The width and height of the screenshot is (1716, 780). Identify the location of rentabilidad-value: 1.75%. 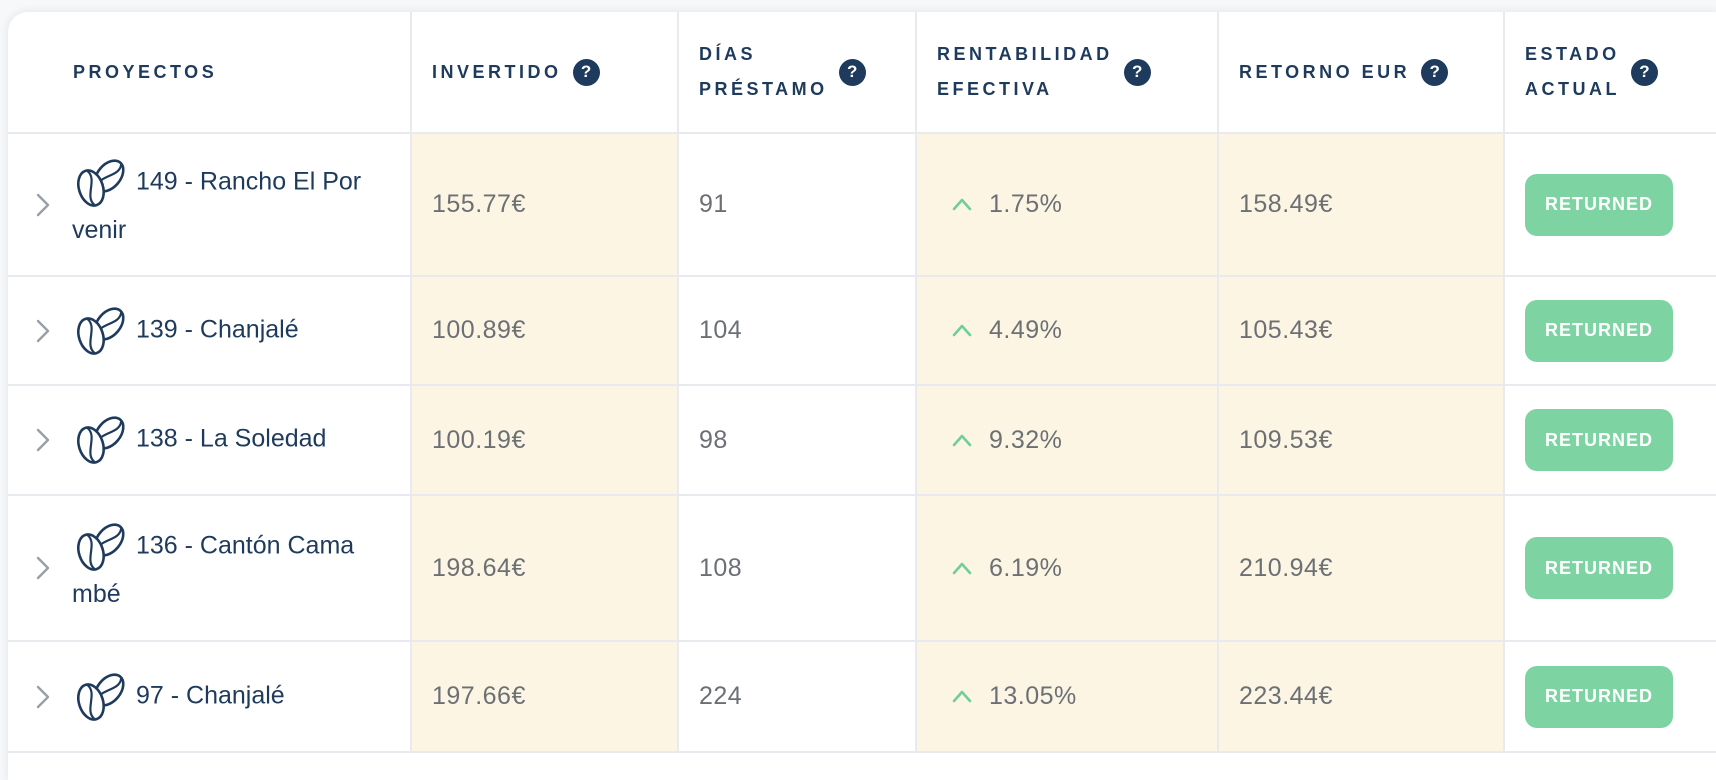
(1026, 204).